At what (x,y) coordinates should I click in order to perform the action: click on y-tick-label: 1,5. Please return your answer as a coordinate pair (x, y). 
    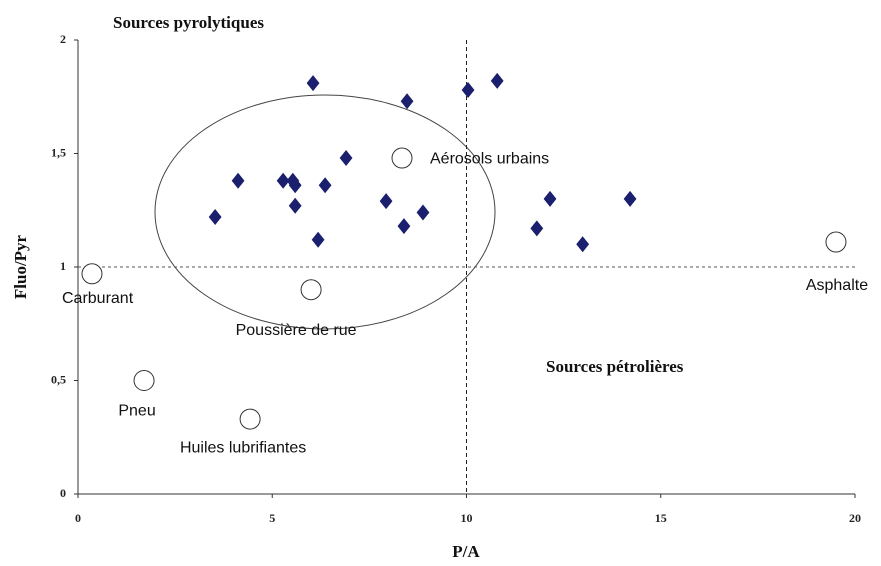
    Looking at the image, I should click on (58, 152).